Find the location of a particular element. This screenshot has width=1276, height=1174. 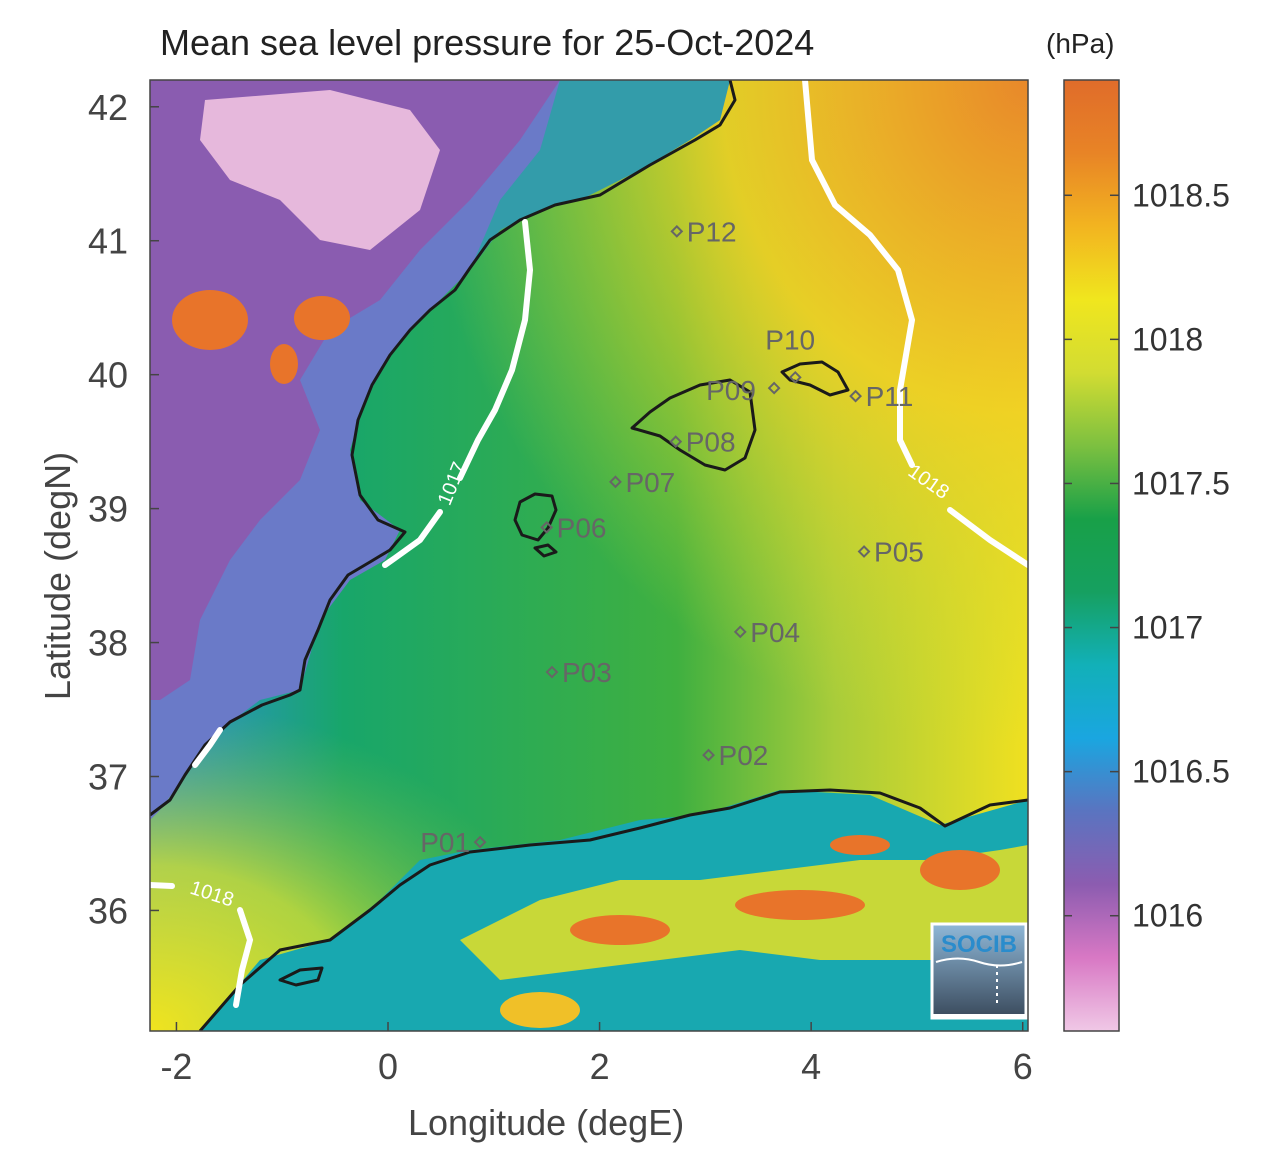

y-tick-label: 37 is located at coordinates (108, 777).